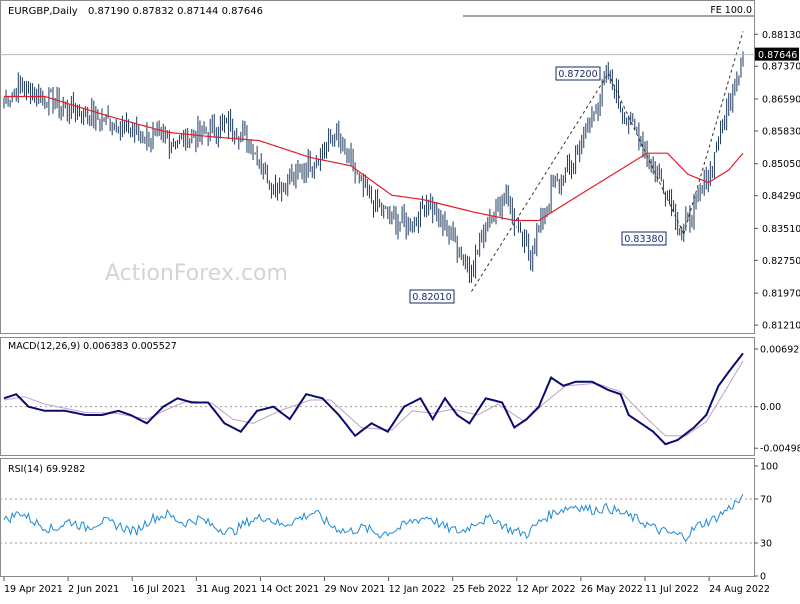 This screenshot has height=604, width=800. Describe the element at coordinates (777, 399) in the screenshot. I see `macd-axis: 0.006925 0.00 -0.004987` at that location.